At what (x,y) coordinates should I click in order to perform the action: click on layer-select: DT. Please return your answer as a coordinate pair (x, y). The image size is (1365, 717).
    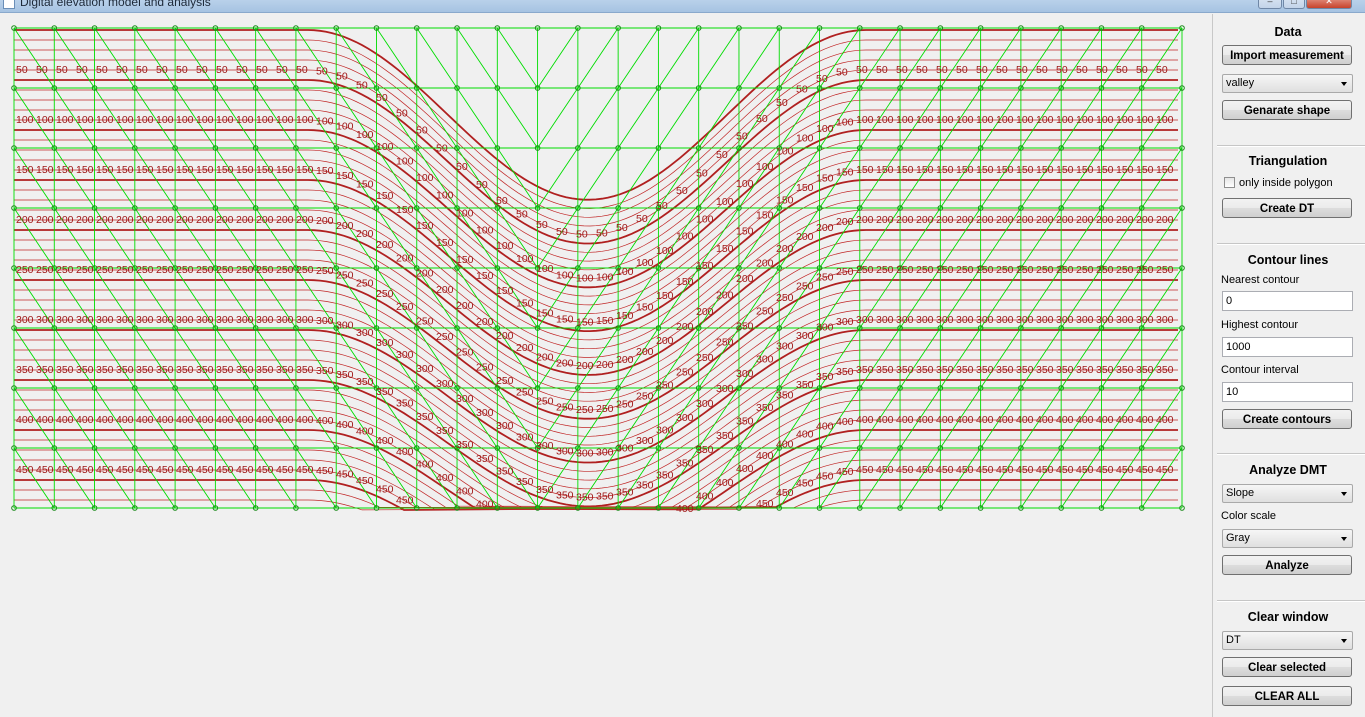
    Looking at the image, I should click on (1287, 640).